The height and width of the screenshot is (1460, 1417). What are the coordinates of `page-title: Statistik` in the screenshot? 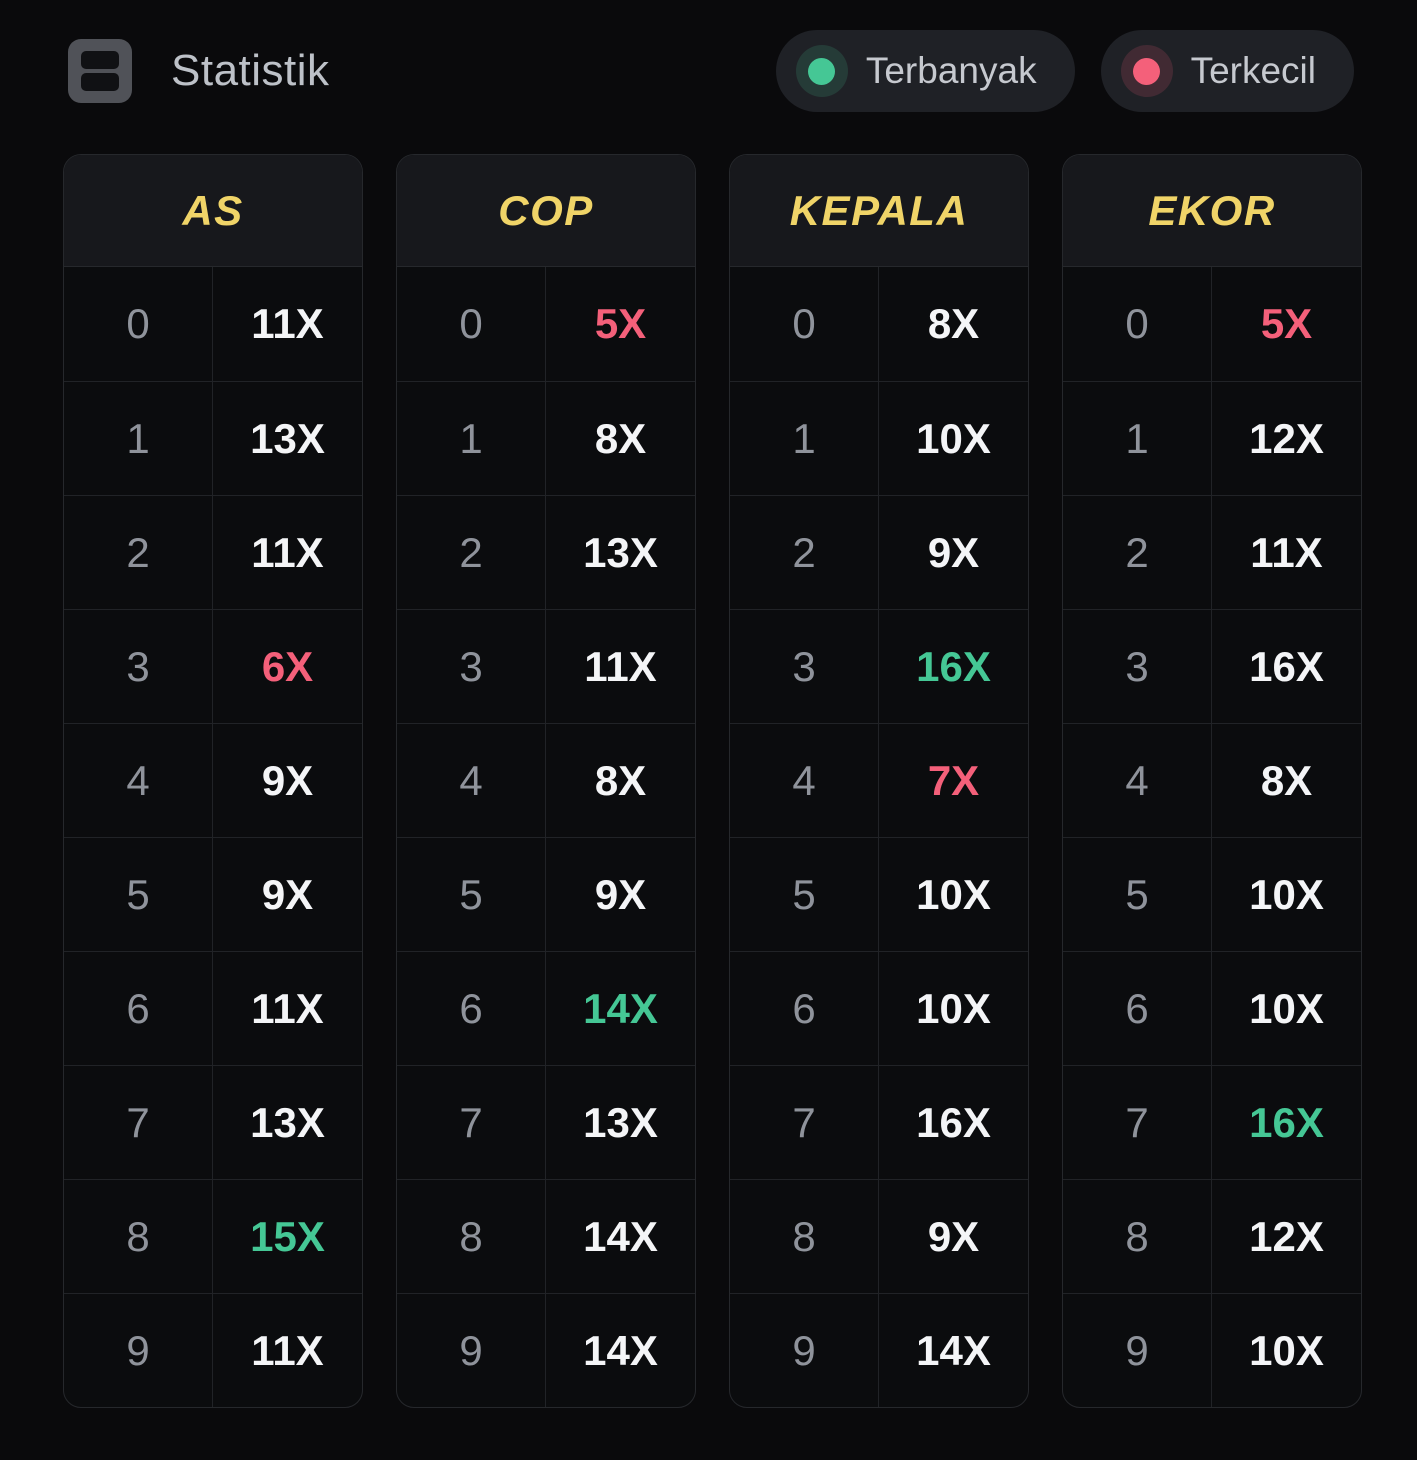 It's located at (250, 70).